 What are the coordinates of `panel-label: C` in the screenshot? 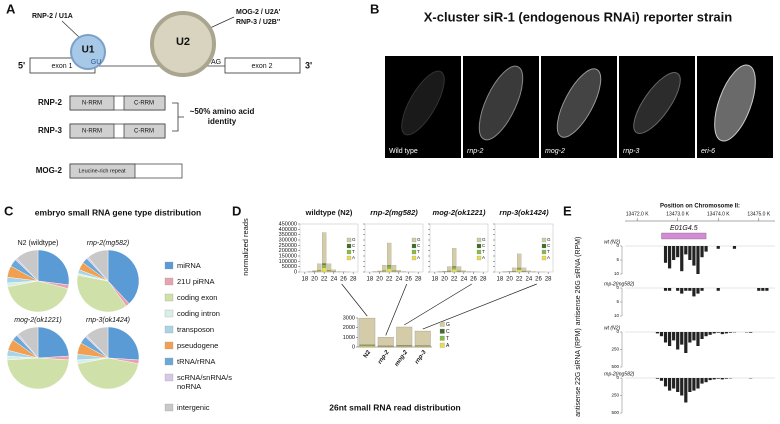 It's located at (9, 210).